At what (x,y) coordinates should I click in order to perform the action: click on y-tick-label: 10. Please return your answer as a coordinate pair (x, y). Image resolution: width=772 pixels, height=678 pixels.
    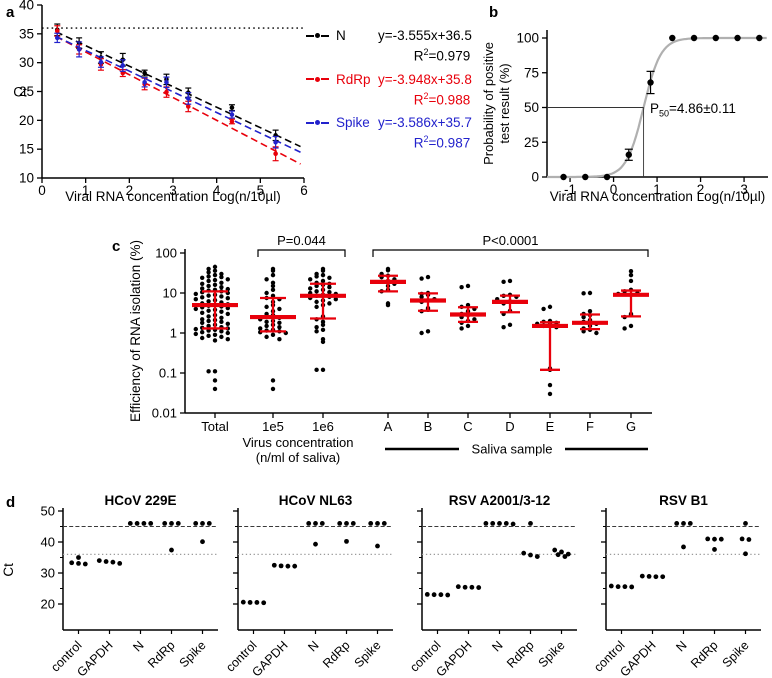
    Looking at the image, I should click on (26, 178).